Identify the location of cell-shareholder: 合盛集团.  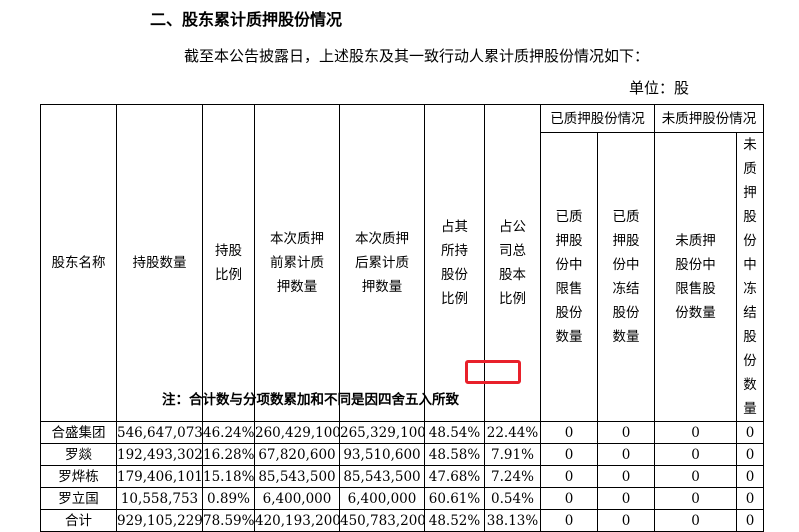
(78, 432).